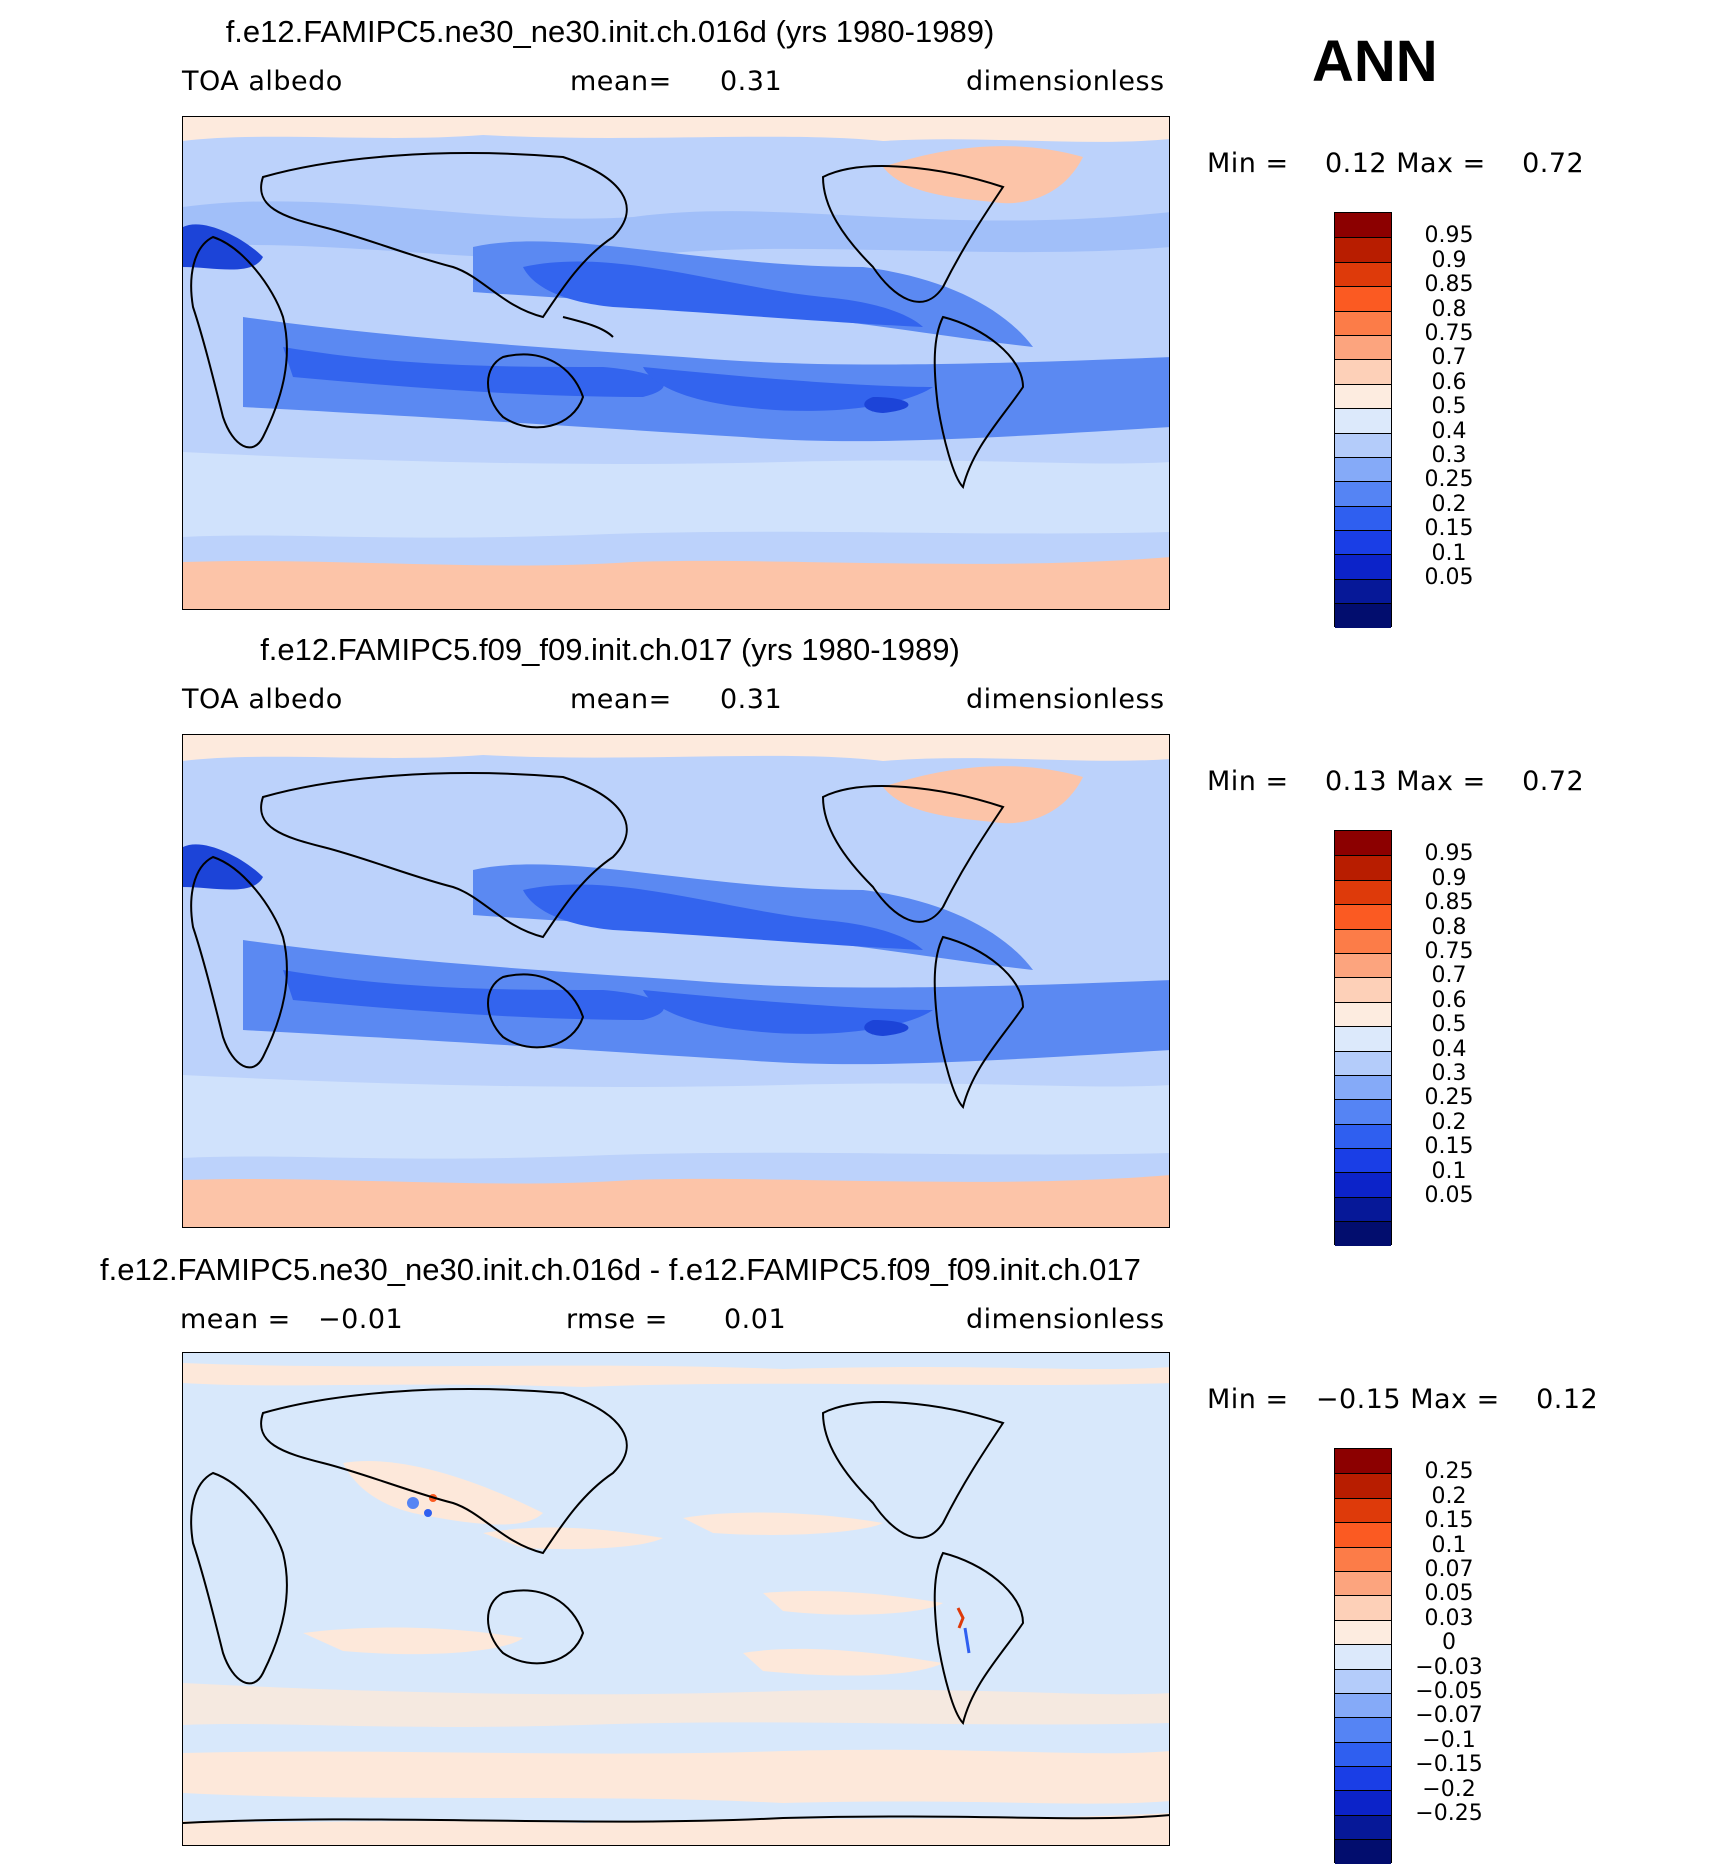 Image resolution: width=1710 pixels, height=1864 pixels. What do you see at coordinates (1441, 163) in the screenshot?
I see `panel1-max-label: Max =` at bounding box center [1441, 163].